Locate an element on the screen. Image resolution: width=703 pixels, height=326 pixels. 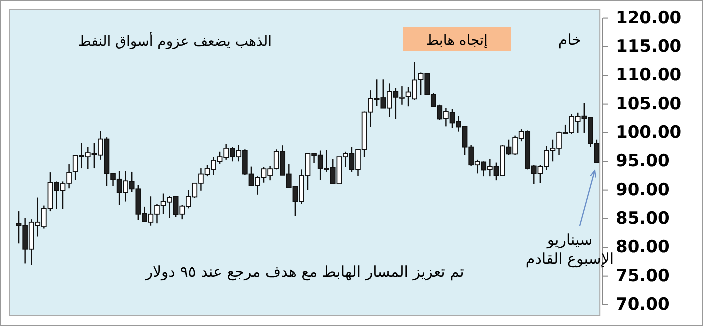
y-tick-label: 100.00 is located at coordinates (649, 132).